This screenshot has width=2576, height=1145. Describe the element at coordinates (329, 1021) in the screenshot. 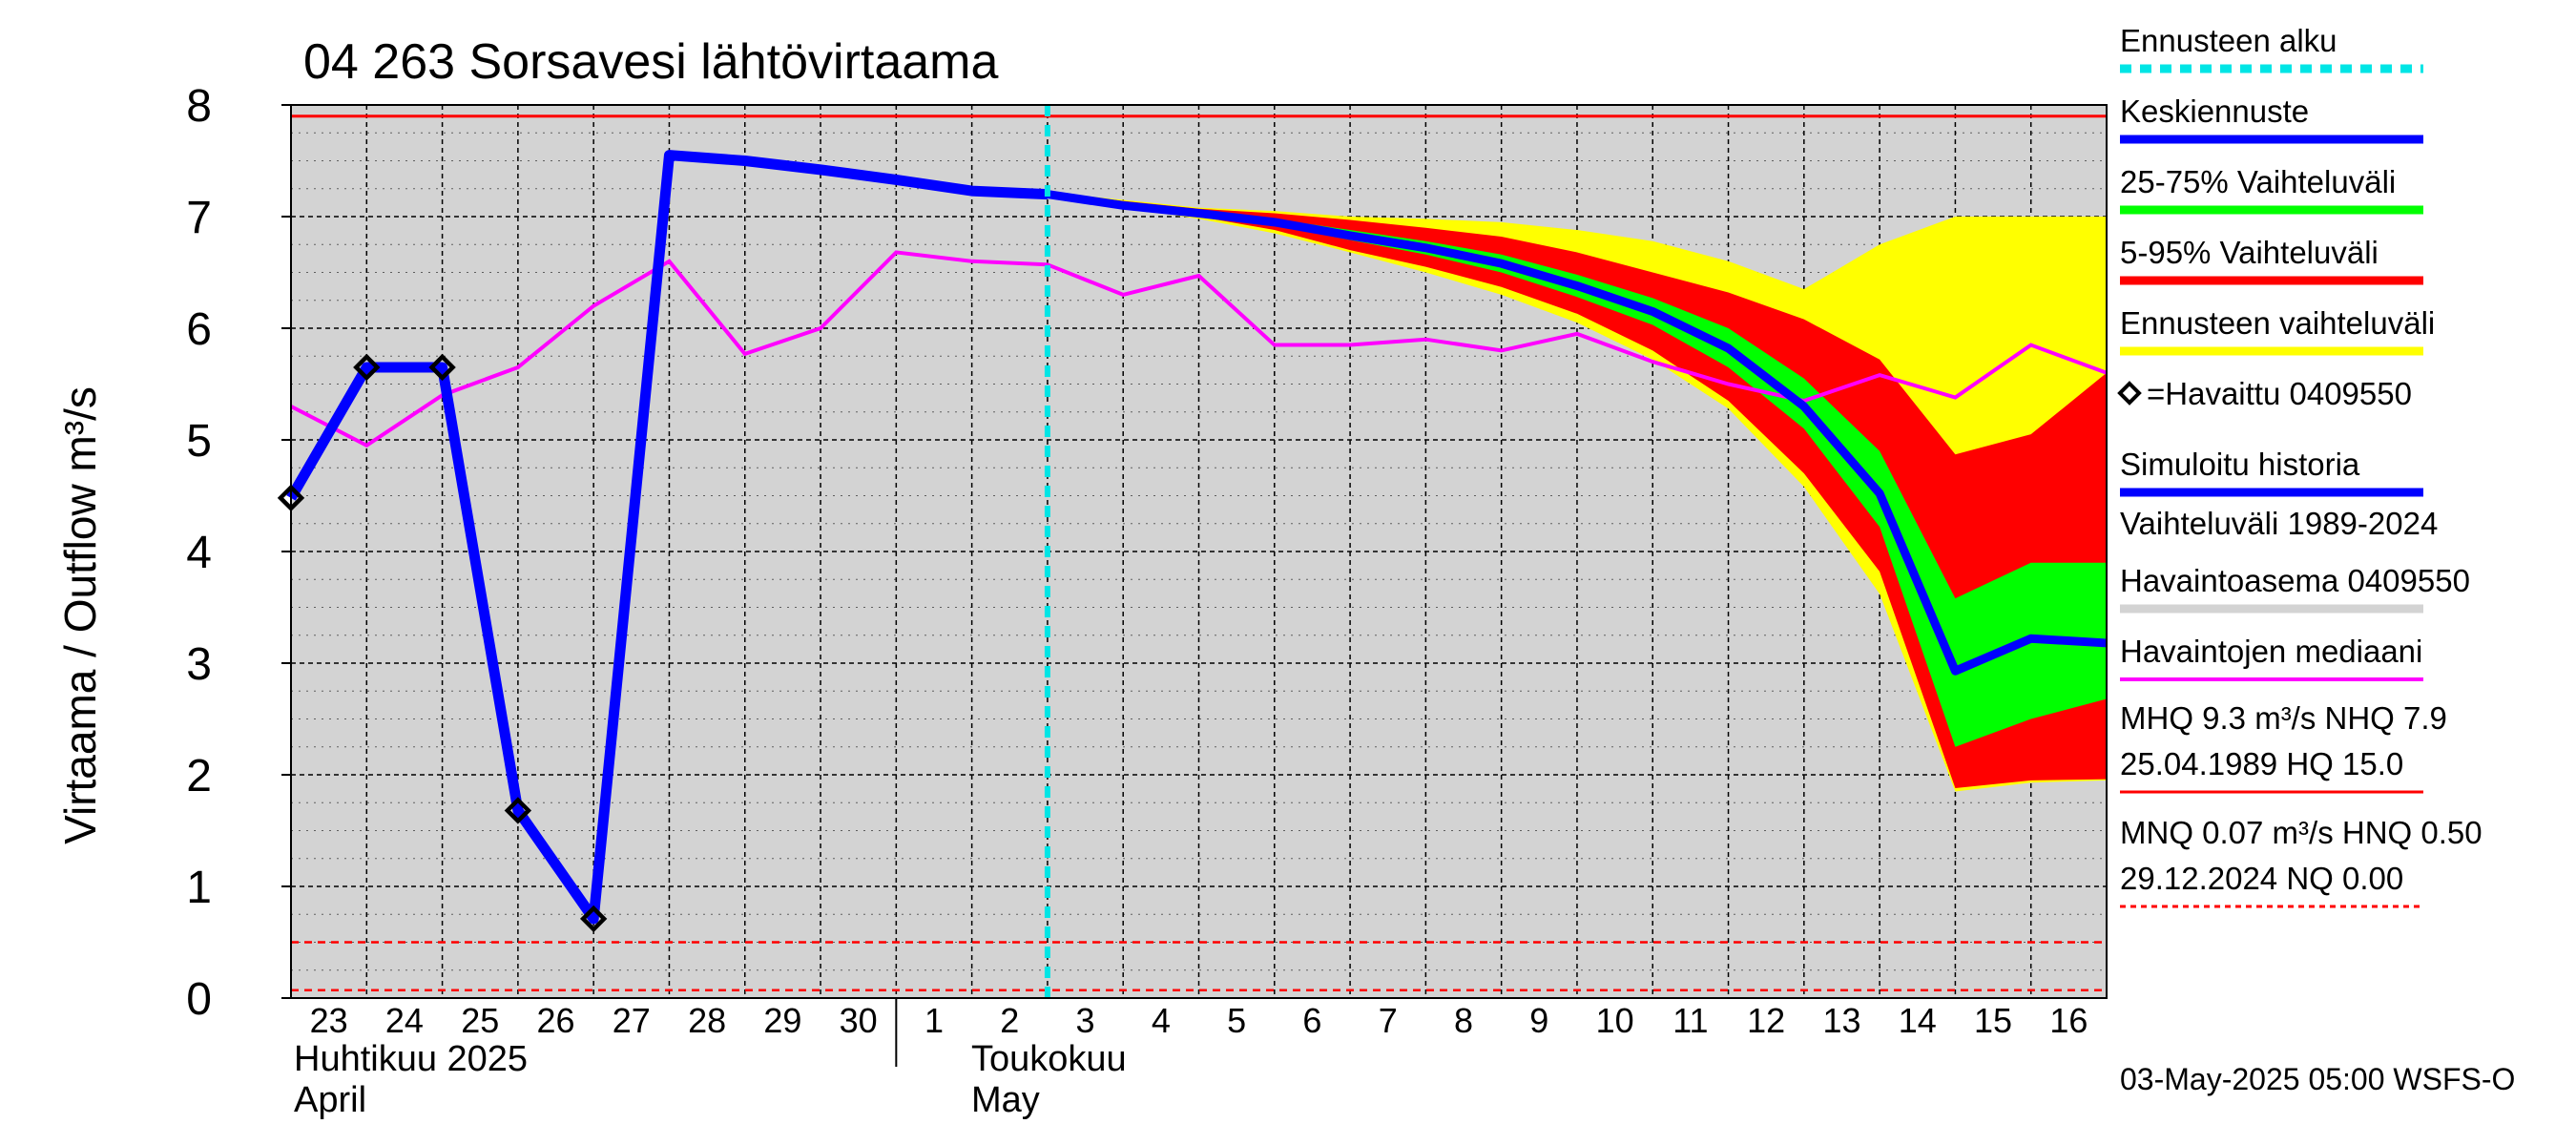

I see `x-tick-label: 23` at that location.